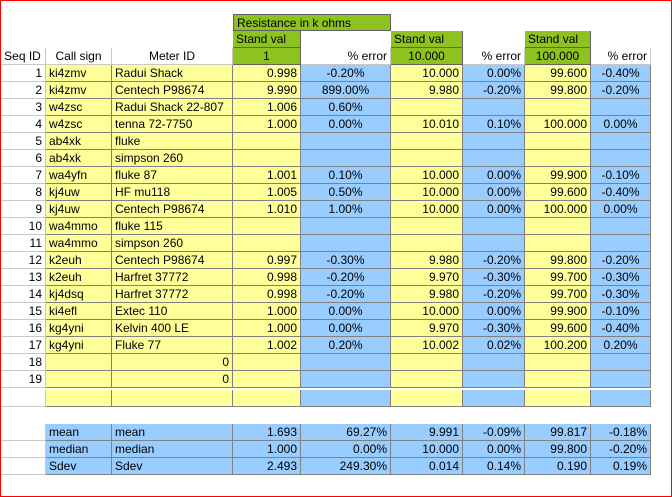 Image resolution: width=672 pixels, height=497 pixels. What do you see at coordinates (558, 209) in the screenshot?
I see `cell-v3: 100.000` at bounding box center [558, 209].